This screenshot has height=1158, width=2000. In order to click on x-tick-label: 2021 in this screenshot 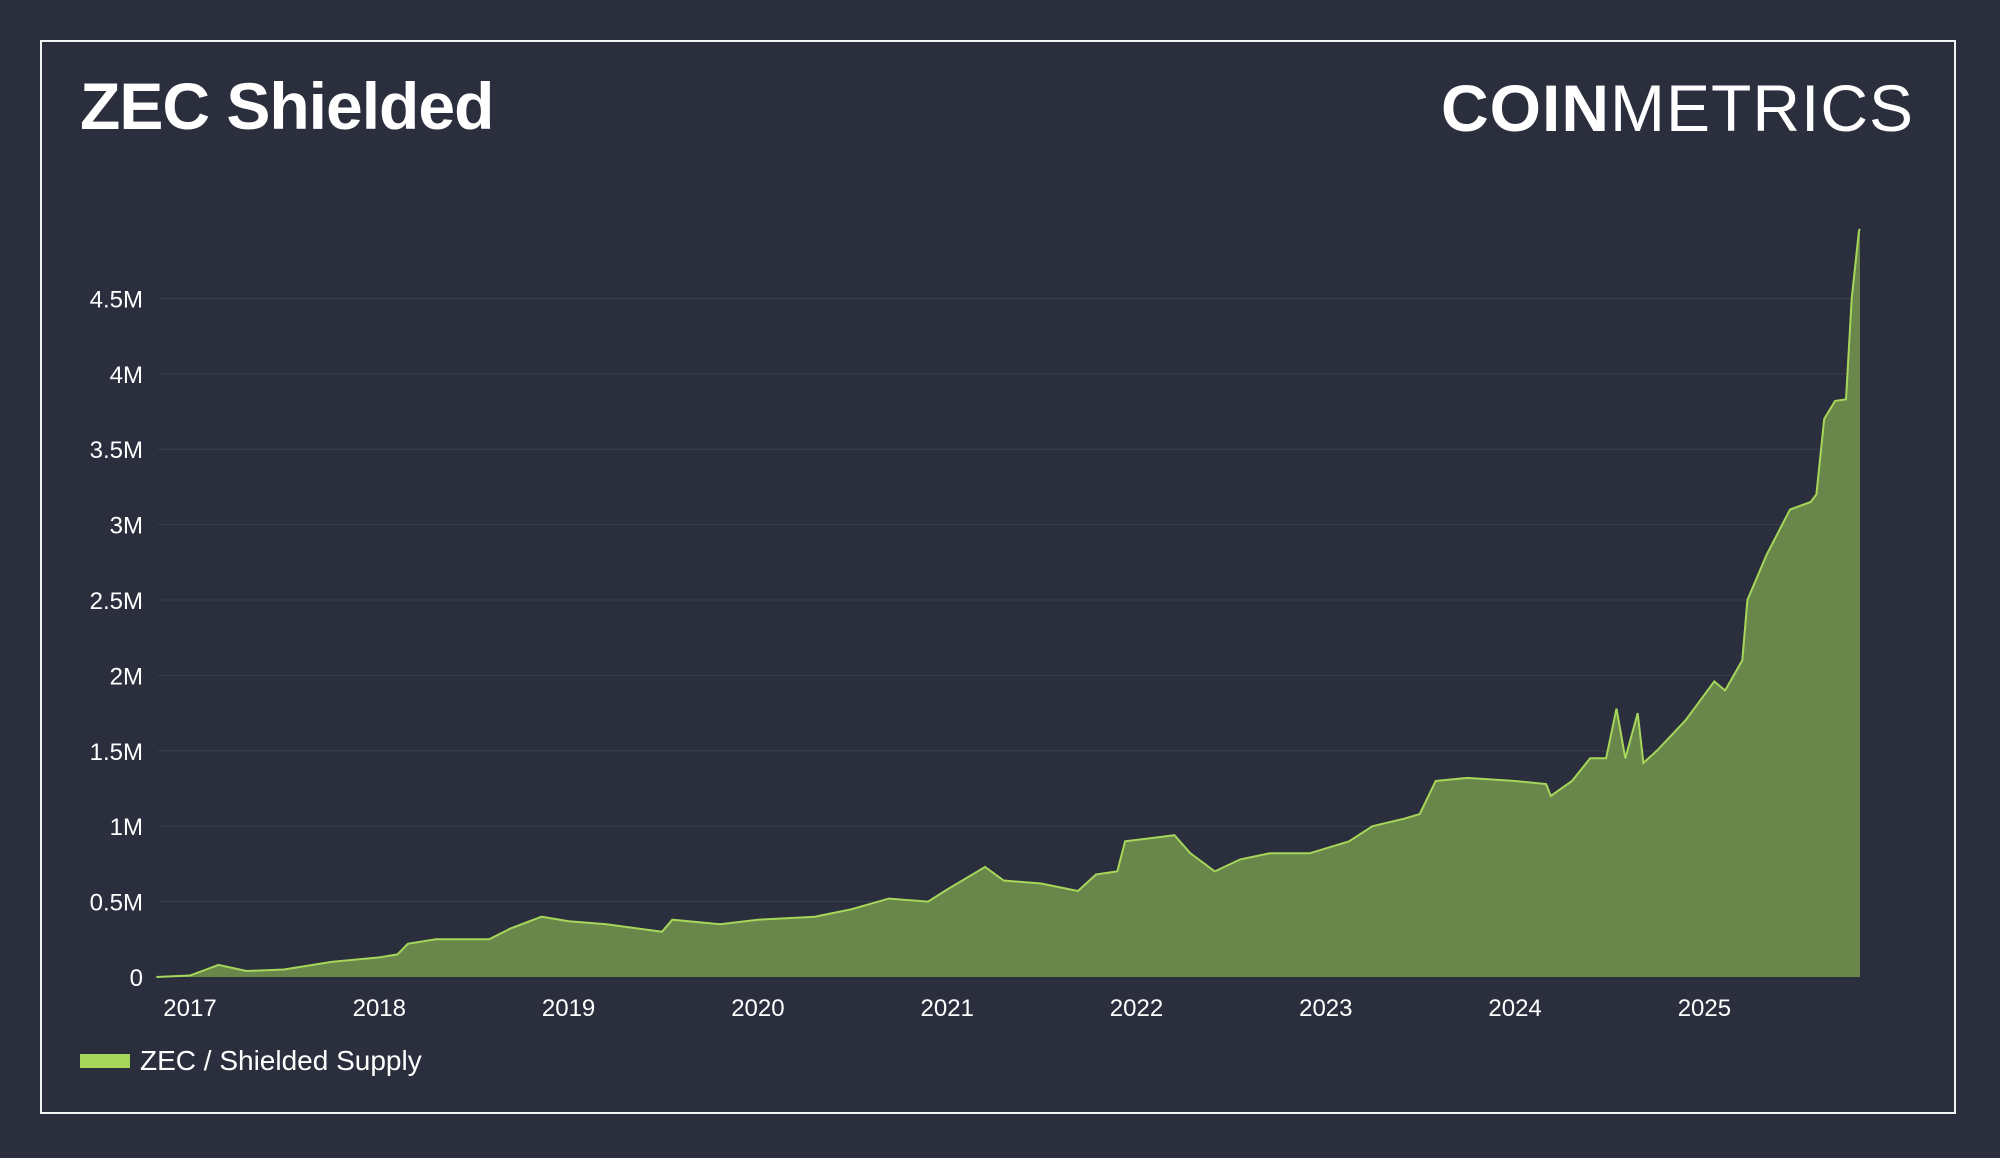, I will do `click(947, 1008)`.